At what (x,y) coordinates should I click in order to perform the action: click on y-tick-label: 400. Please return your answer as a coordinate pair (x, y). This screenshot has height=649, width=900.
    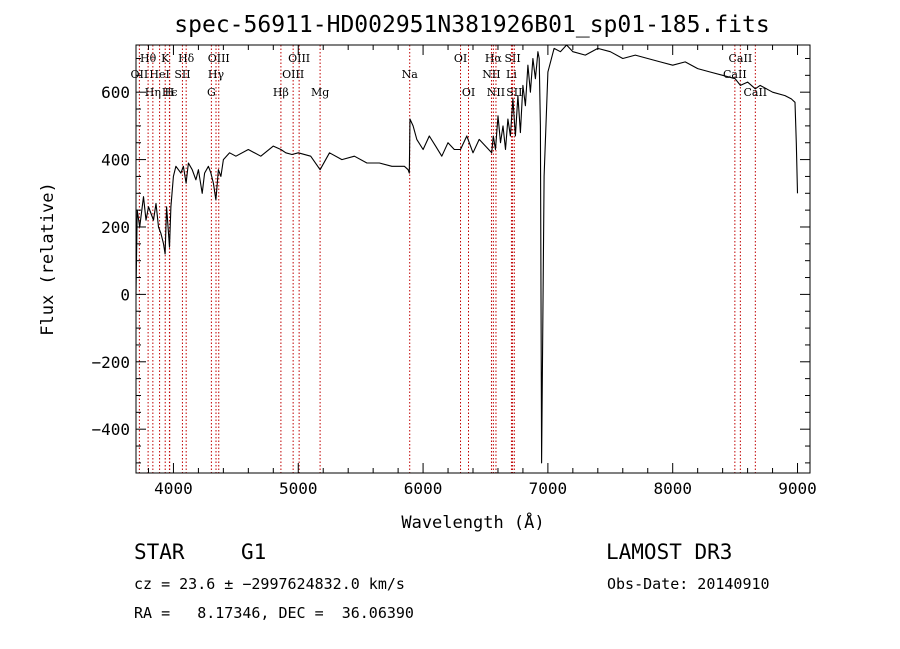
    Looking at the image, I should click on (115, 160).